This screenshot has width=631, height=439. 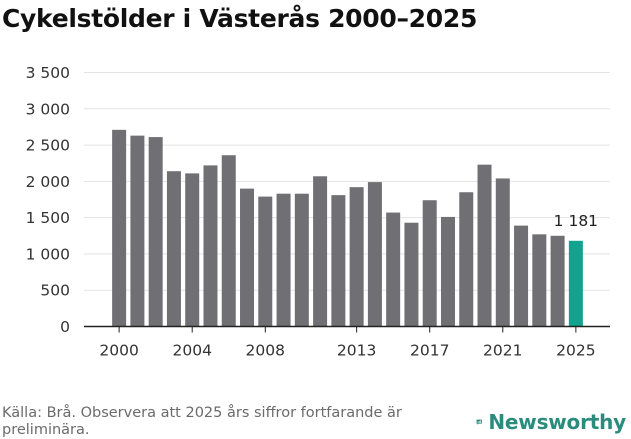 I want to click on chart-title: Cykelstölder i Västerås 2000–2025, so click(x=240, y=18).